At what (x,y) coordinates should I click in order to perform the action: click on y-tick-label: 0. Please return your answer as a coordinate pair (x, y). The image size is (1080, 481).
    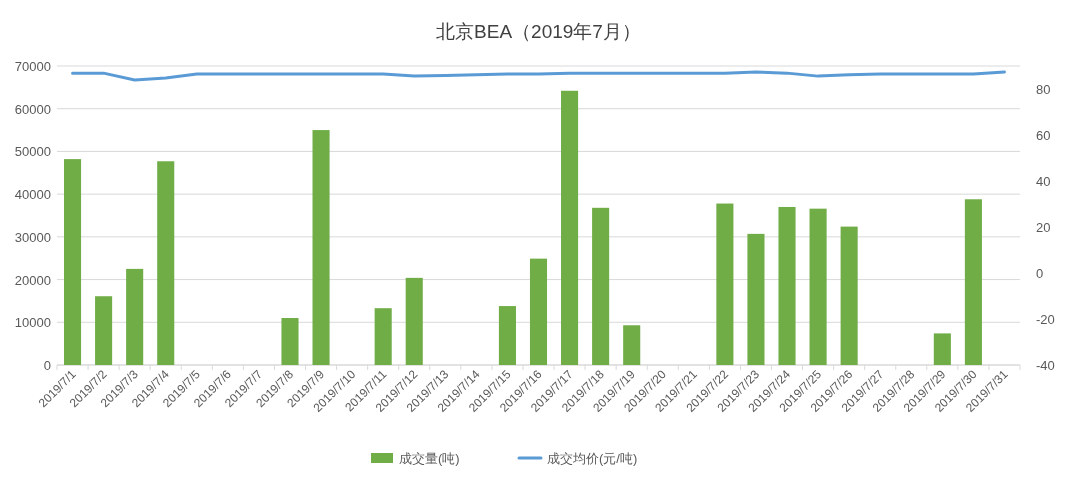
    Looking at the image, I should click on (47, 365).